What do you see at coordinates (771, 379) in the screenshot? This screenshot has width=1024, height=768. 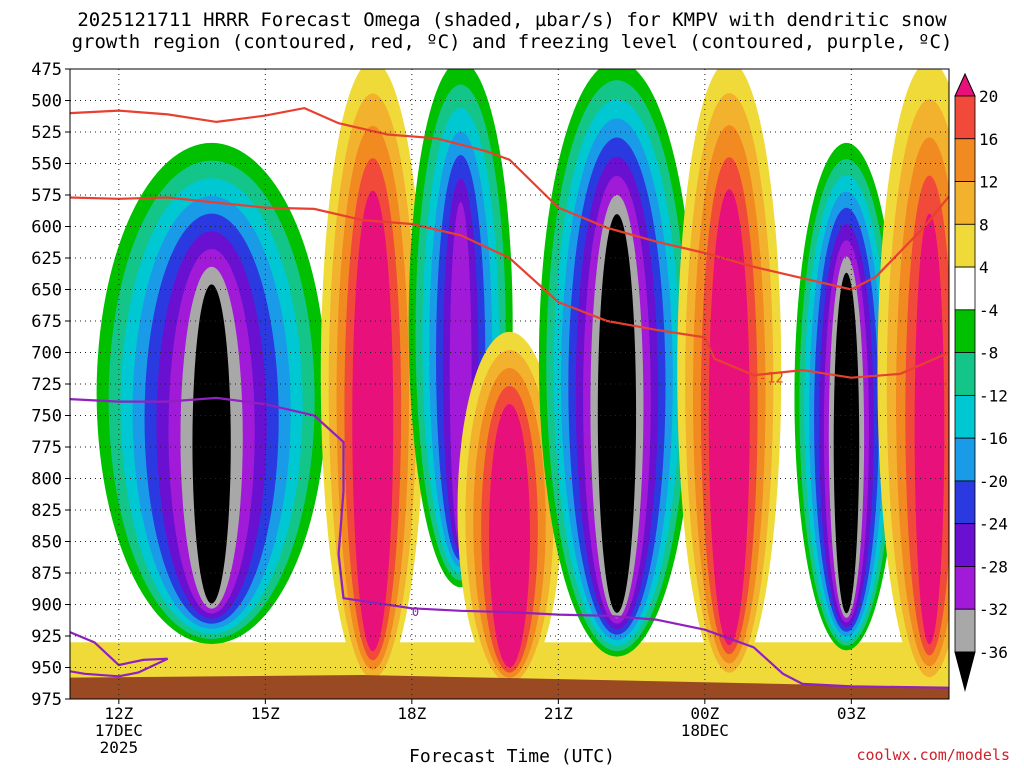 I see `contour-label-minus12: -12` at bounding box center [771, 379].